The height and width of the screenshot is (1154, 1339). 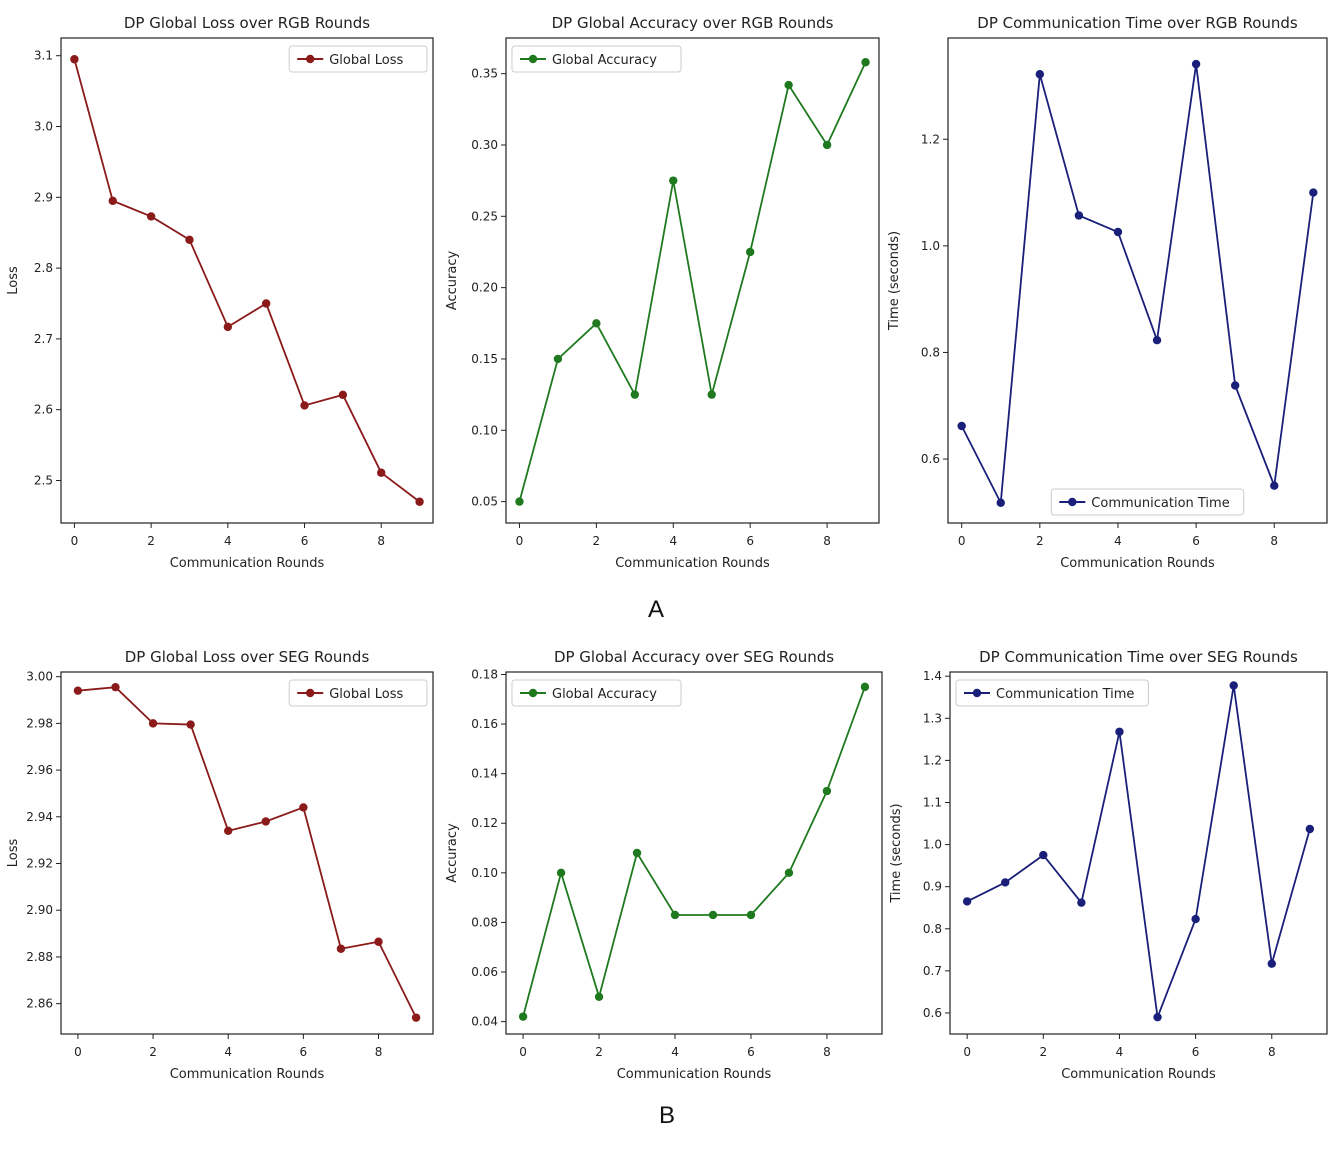 I want to click on y-tick-label: 2.96, so click(x=39, y=770).